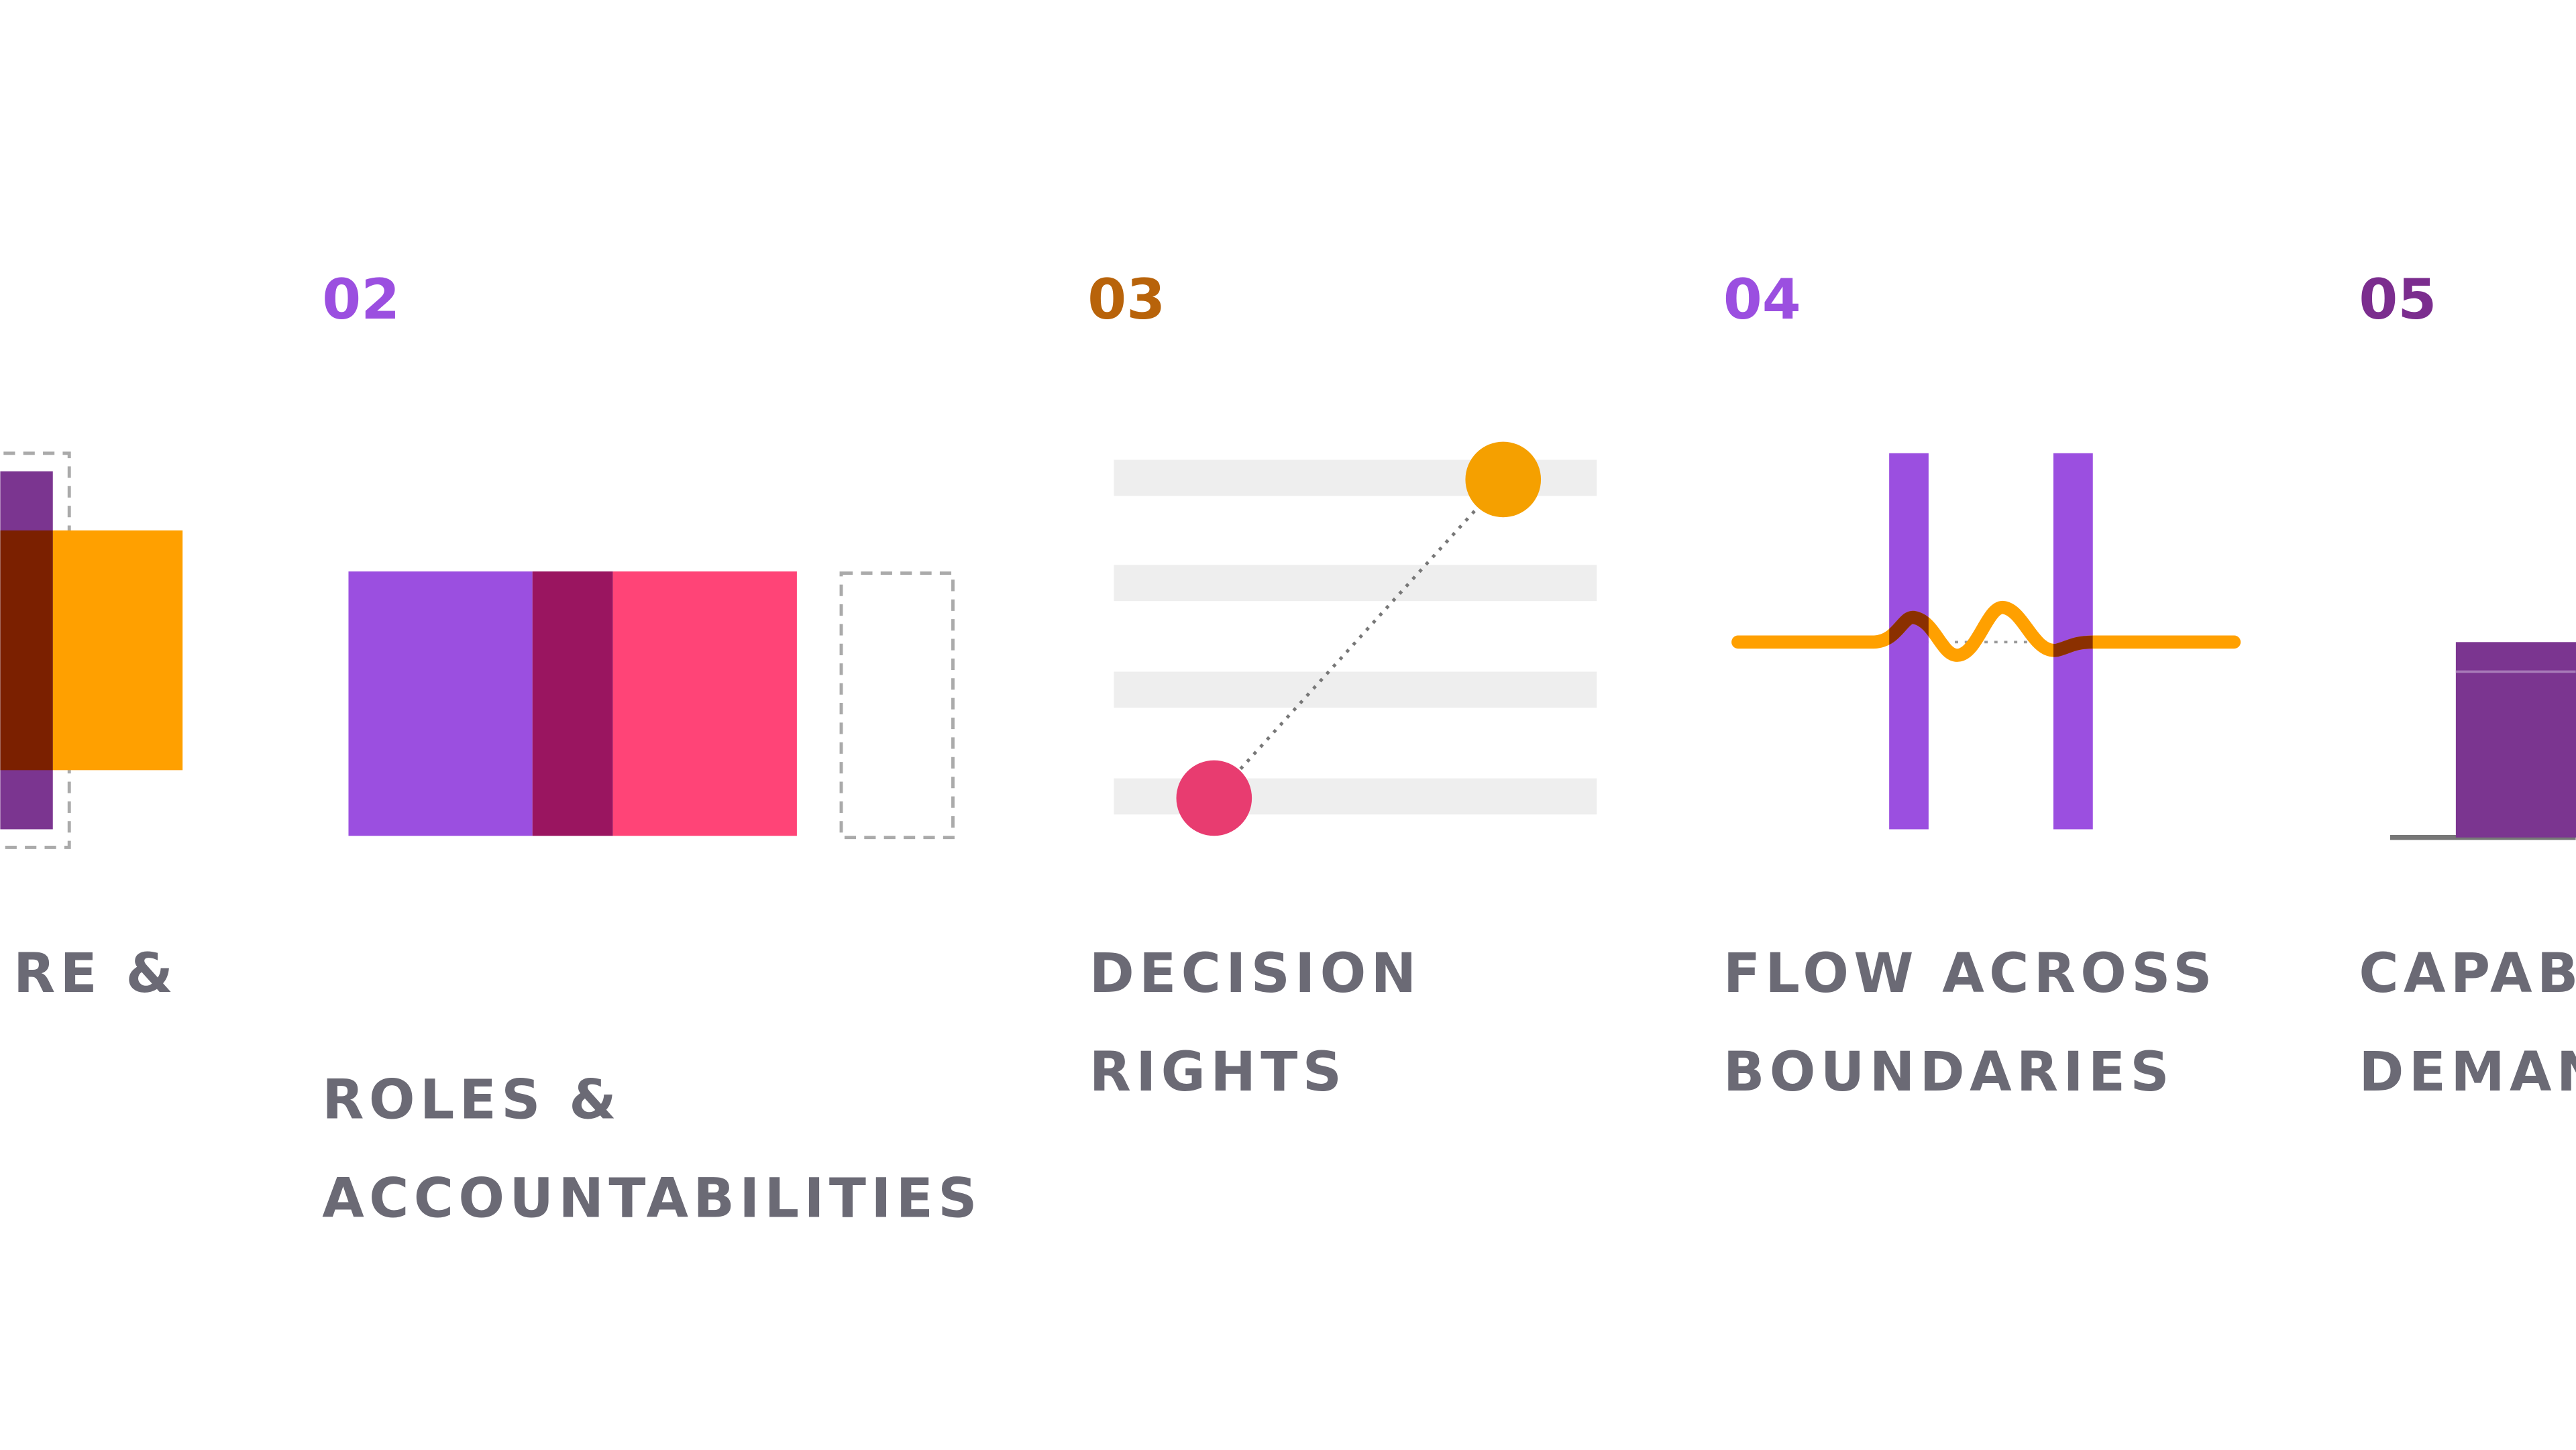 Image resolution: width=2576 pixels, height=1450 pixels. I want to click on section-number: 03, so click(1126, 299).